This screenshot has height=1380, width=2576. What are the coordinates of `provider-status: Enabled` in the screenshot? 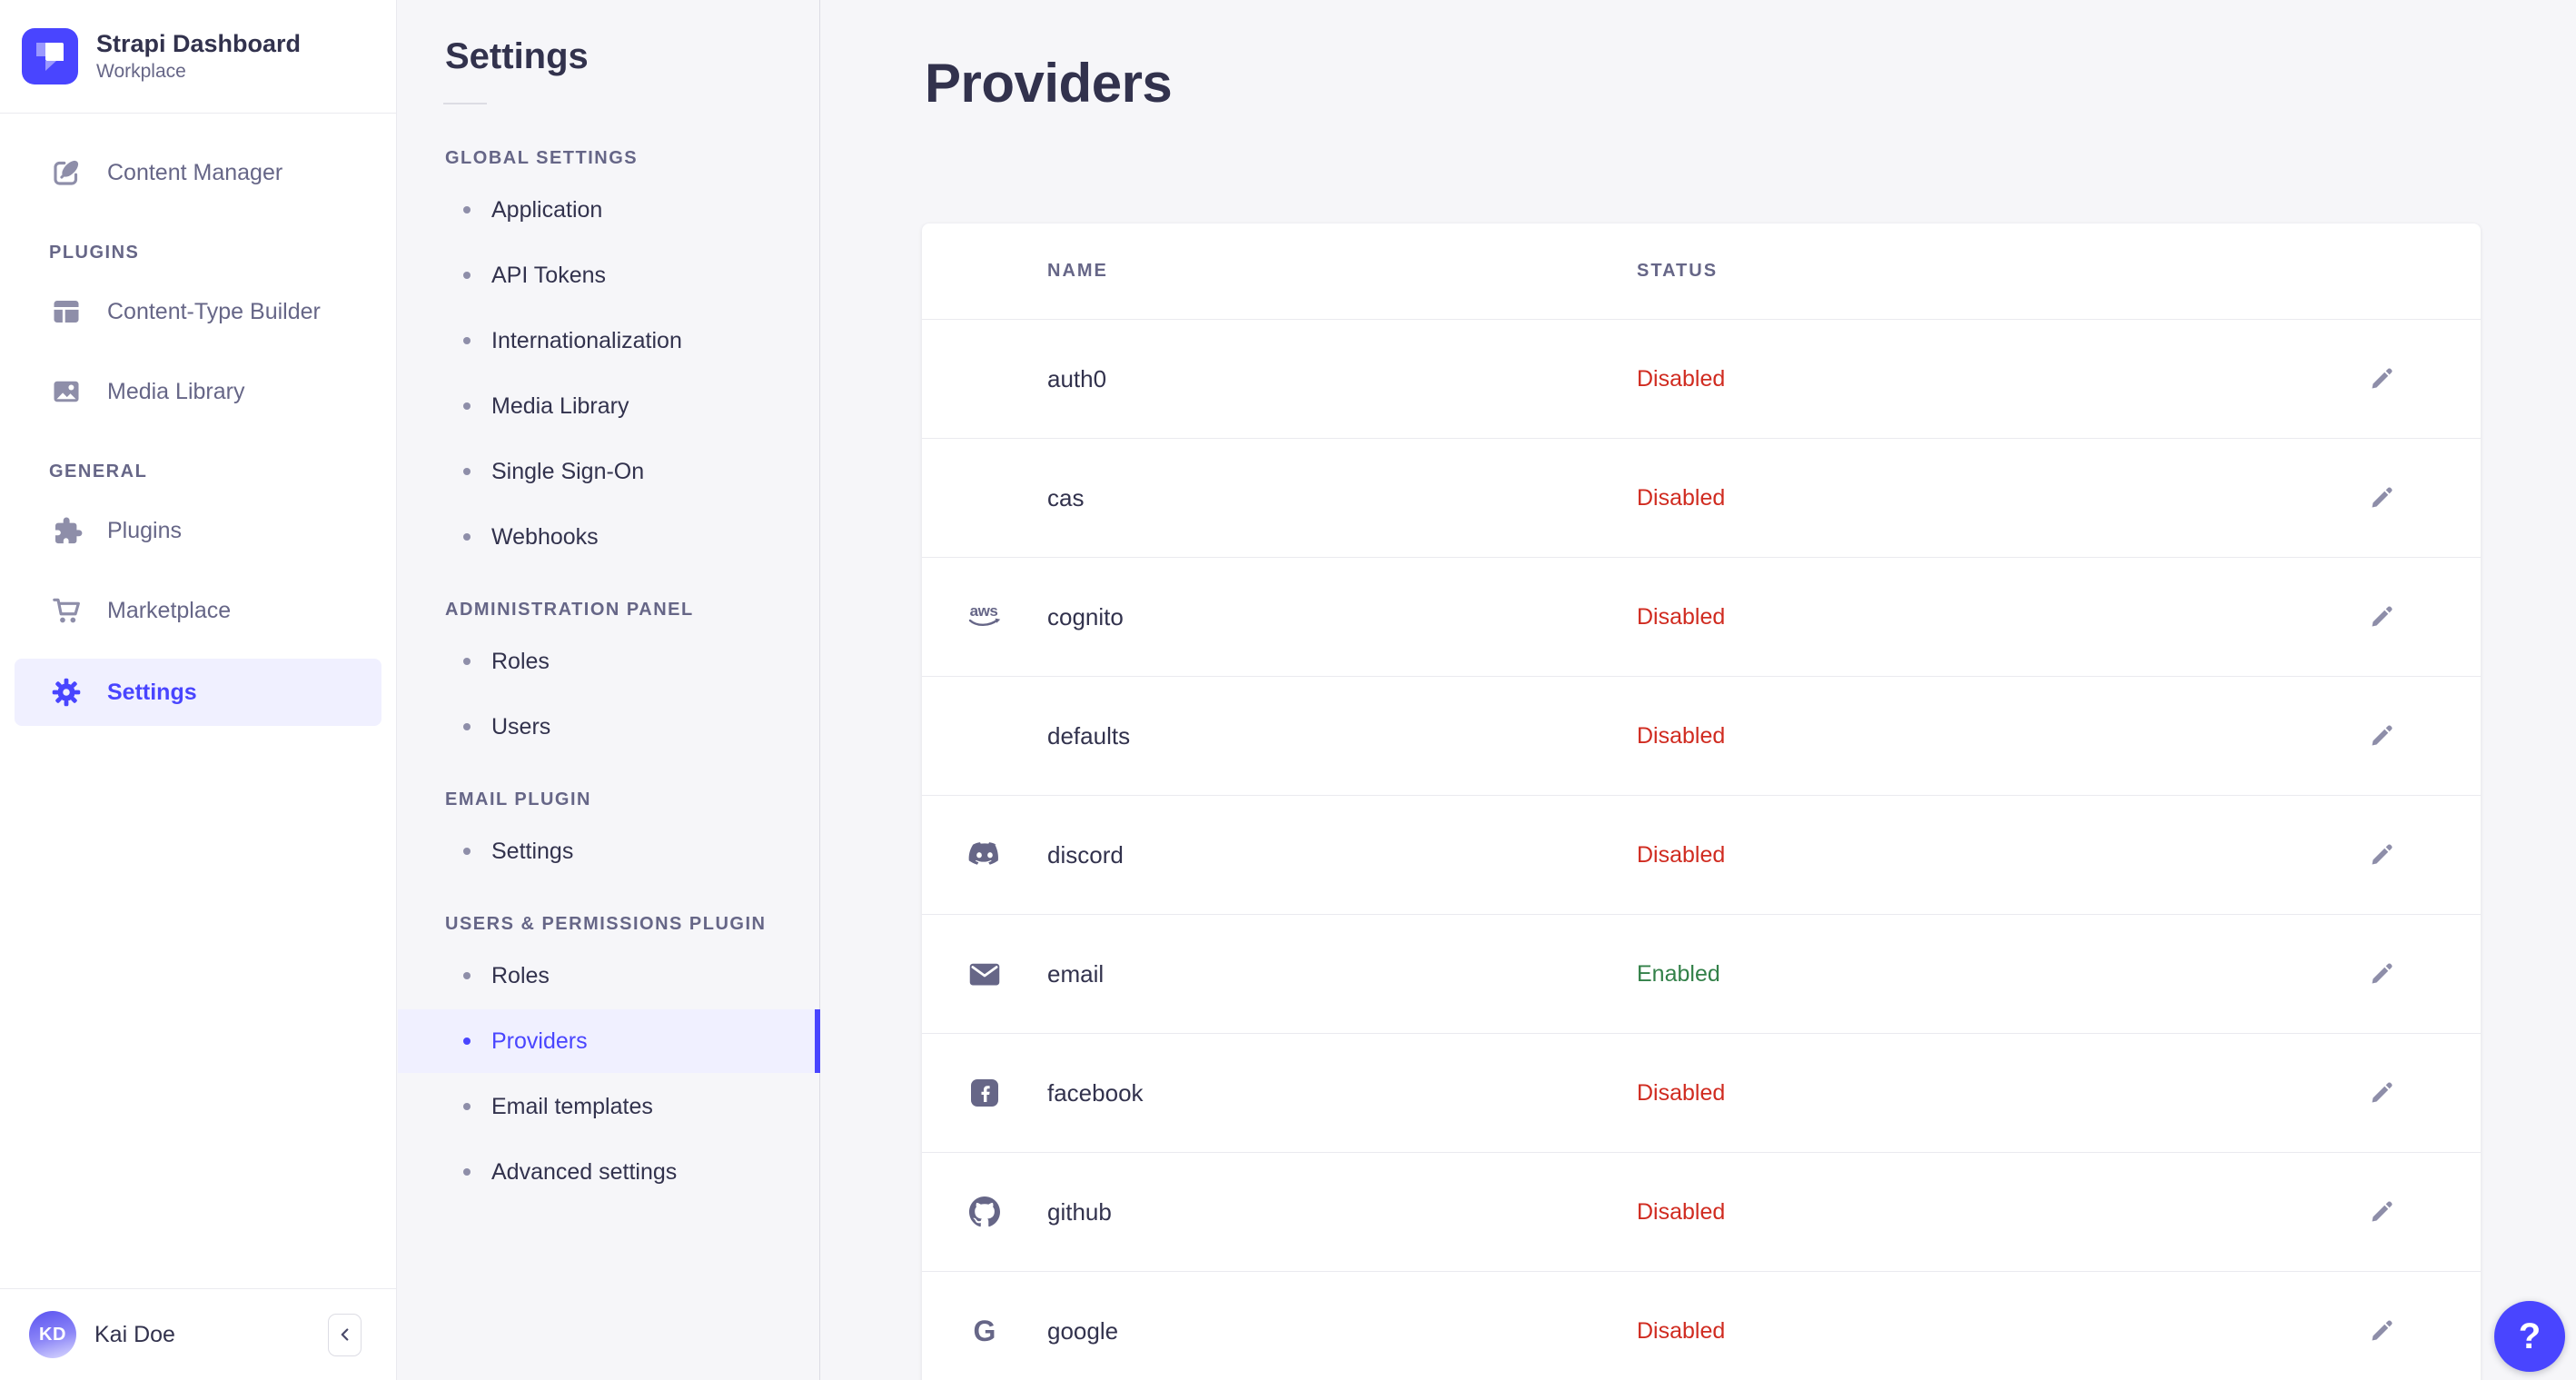 It's located at (1678, 973).